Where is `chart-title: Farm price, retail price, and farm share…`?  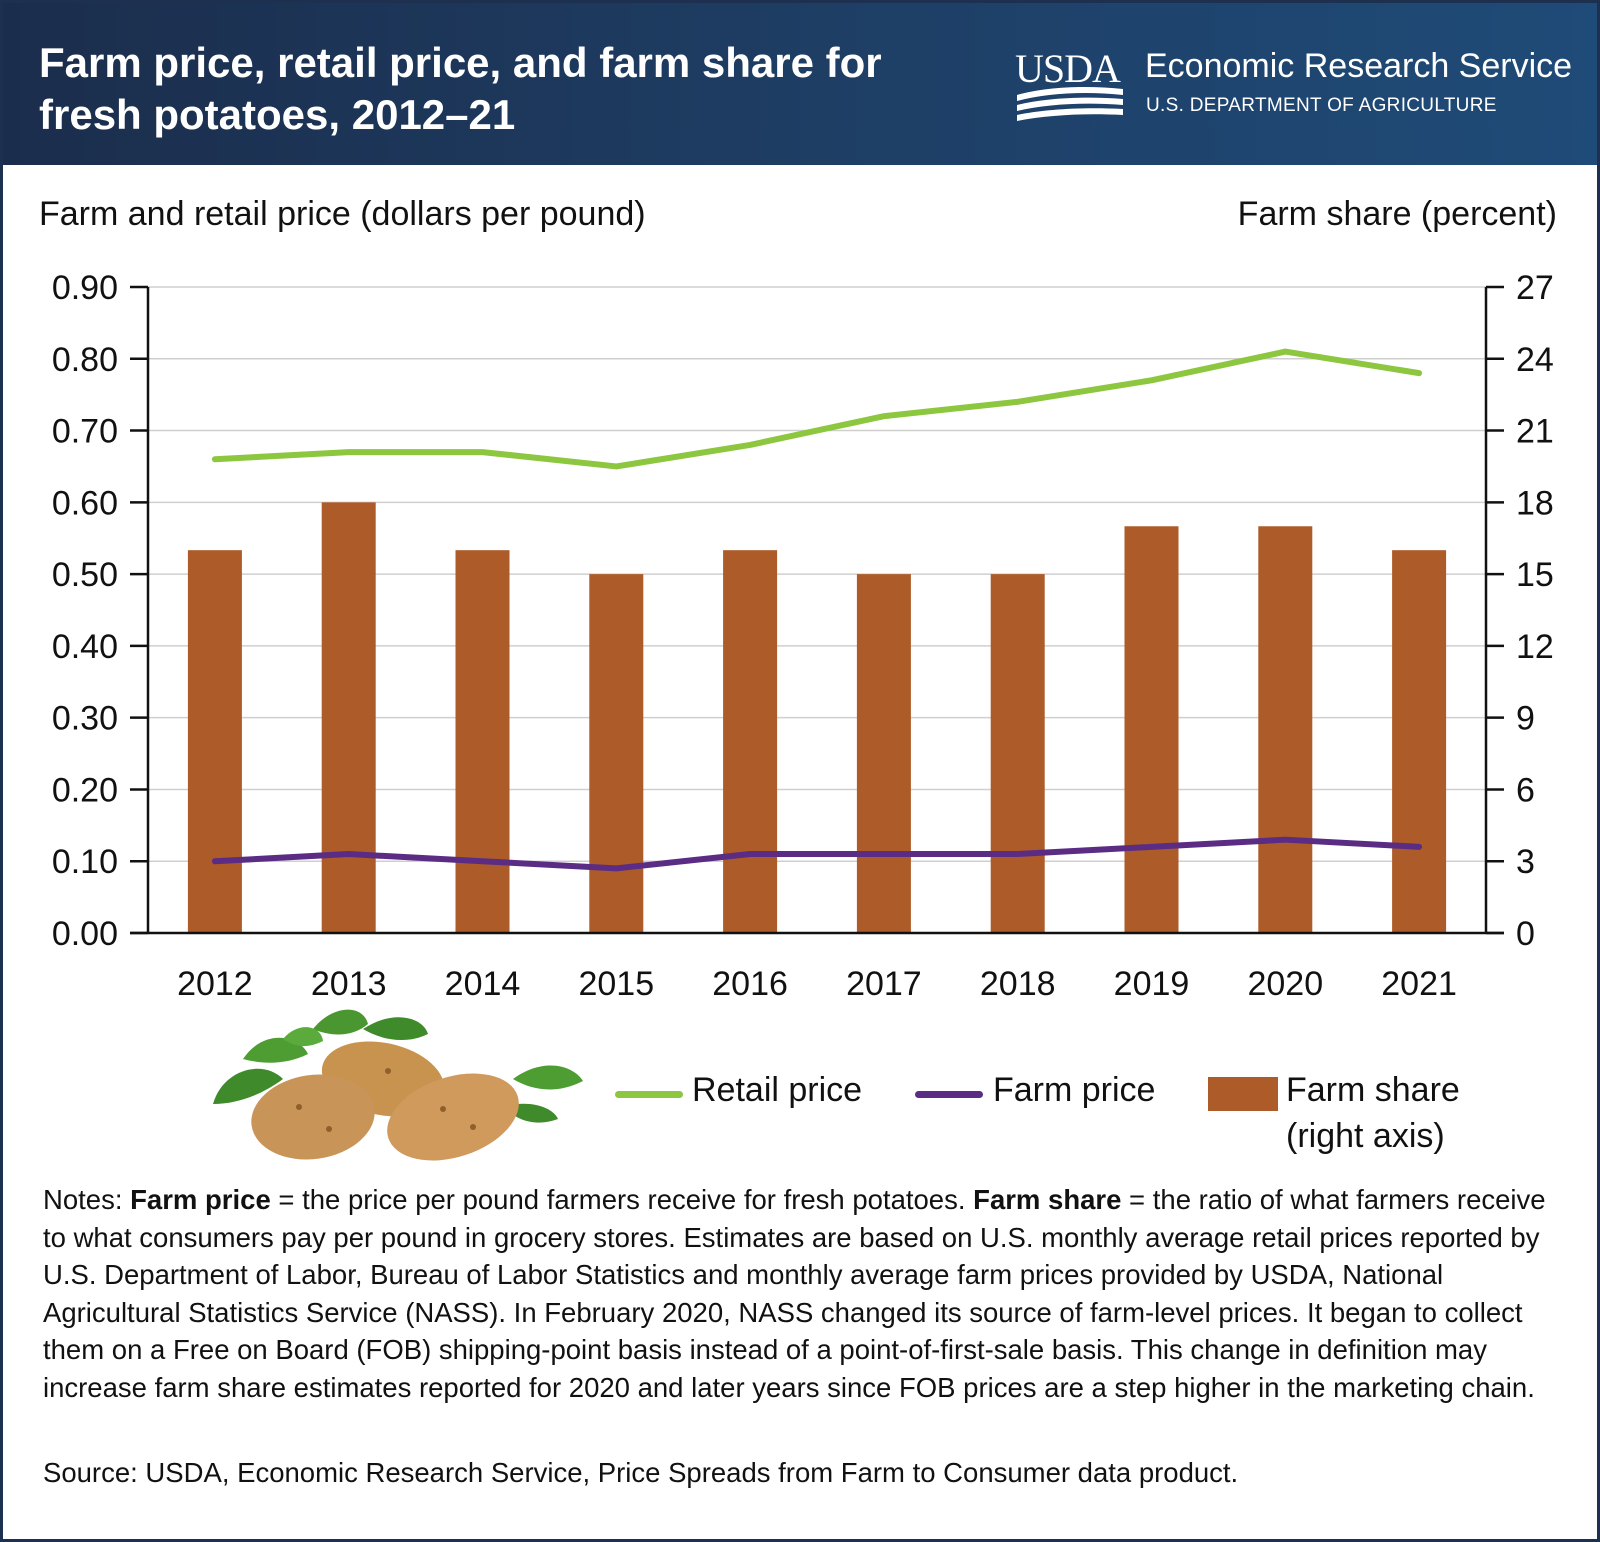
chart-title: Farm price, retail price, and farm share… is located at coordinates (460, 88).